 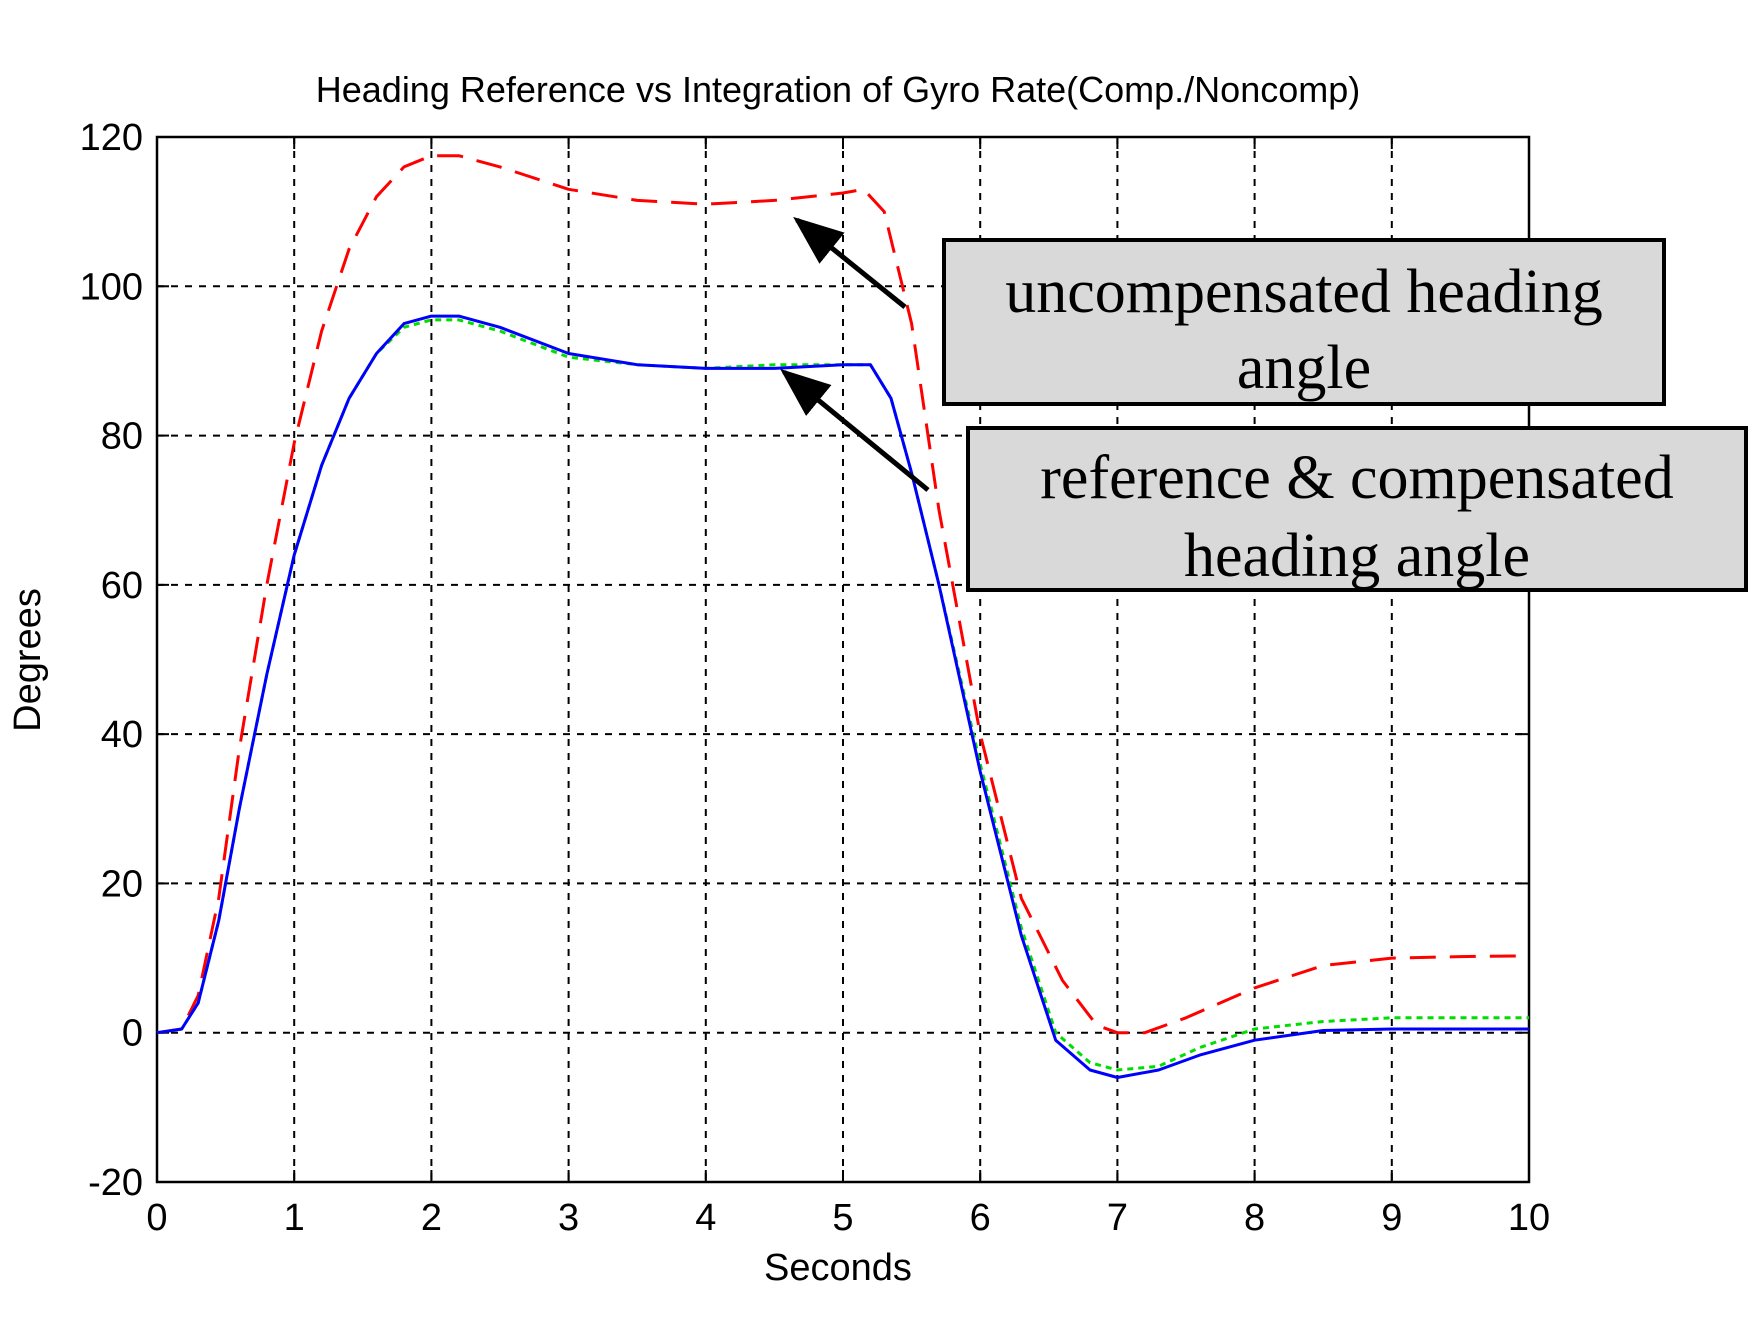 I want to click on y-tick-label: 120, so click(x=111, y=138).